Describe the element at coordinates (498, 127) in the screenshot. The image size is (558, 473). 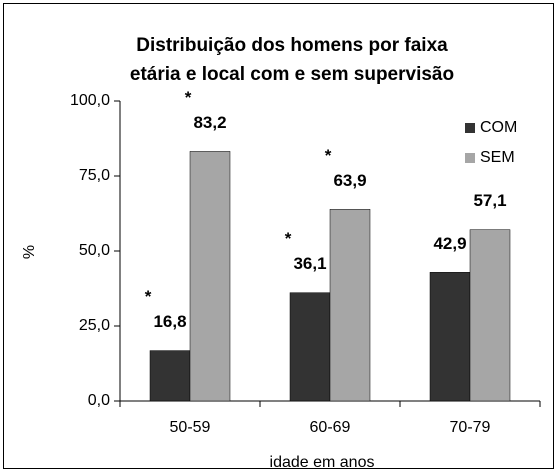
I see `legend-label: COM` at that location.